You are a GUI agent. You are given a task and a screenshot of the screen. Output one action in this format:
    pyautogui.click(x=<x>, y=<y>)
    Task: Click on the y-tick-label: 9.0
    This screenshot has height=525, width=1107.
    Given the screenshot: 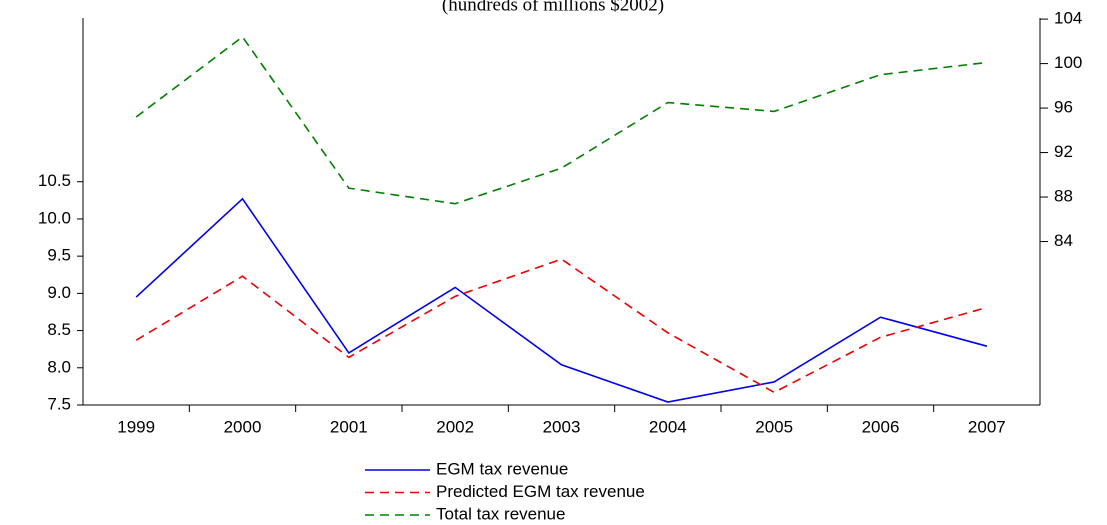 What is the action you would take?
    pyautogui.click(x=59, y=292)
    